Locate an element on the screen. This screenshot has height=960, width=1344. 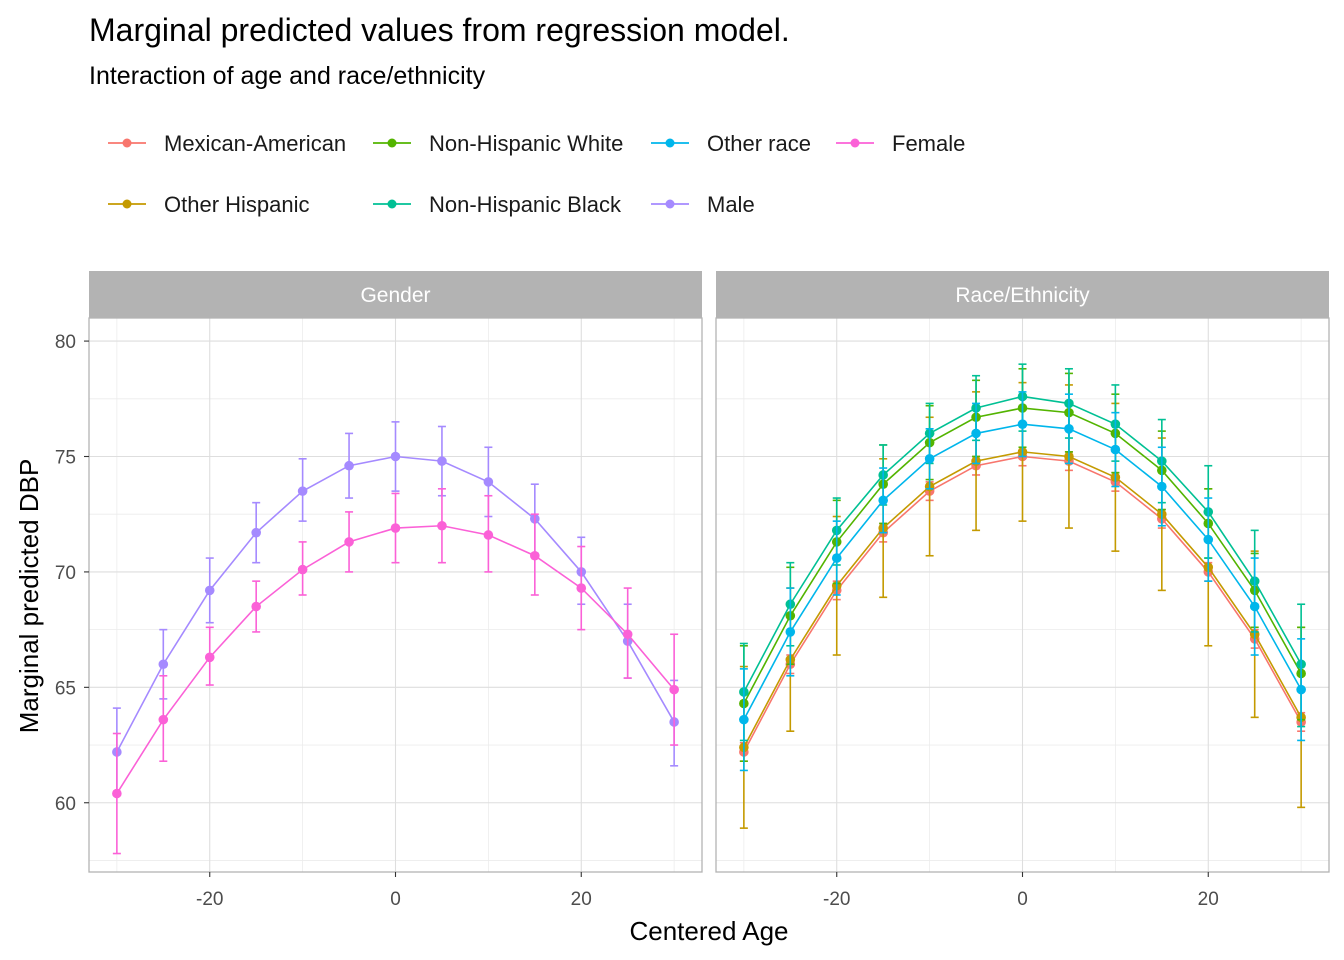
legend-label: Other race is located at coordinates (759, 143).